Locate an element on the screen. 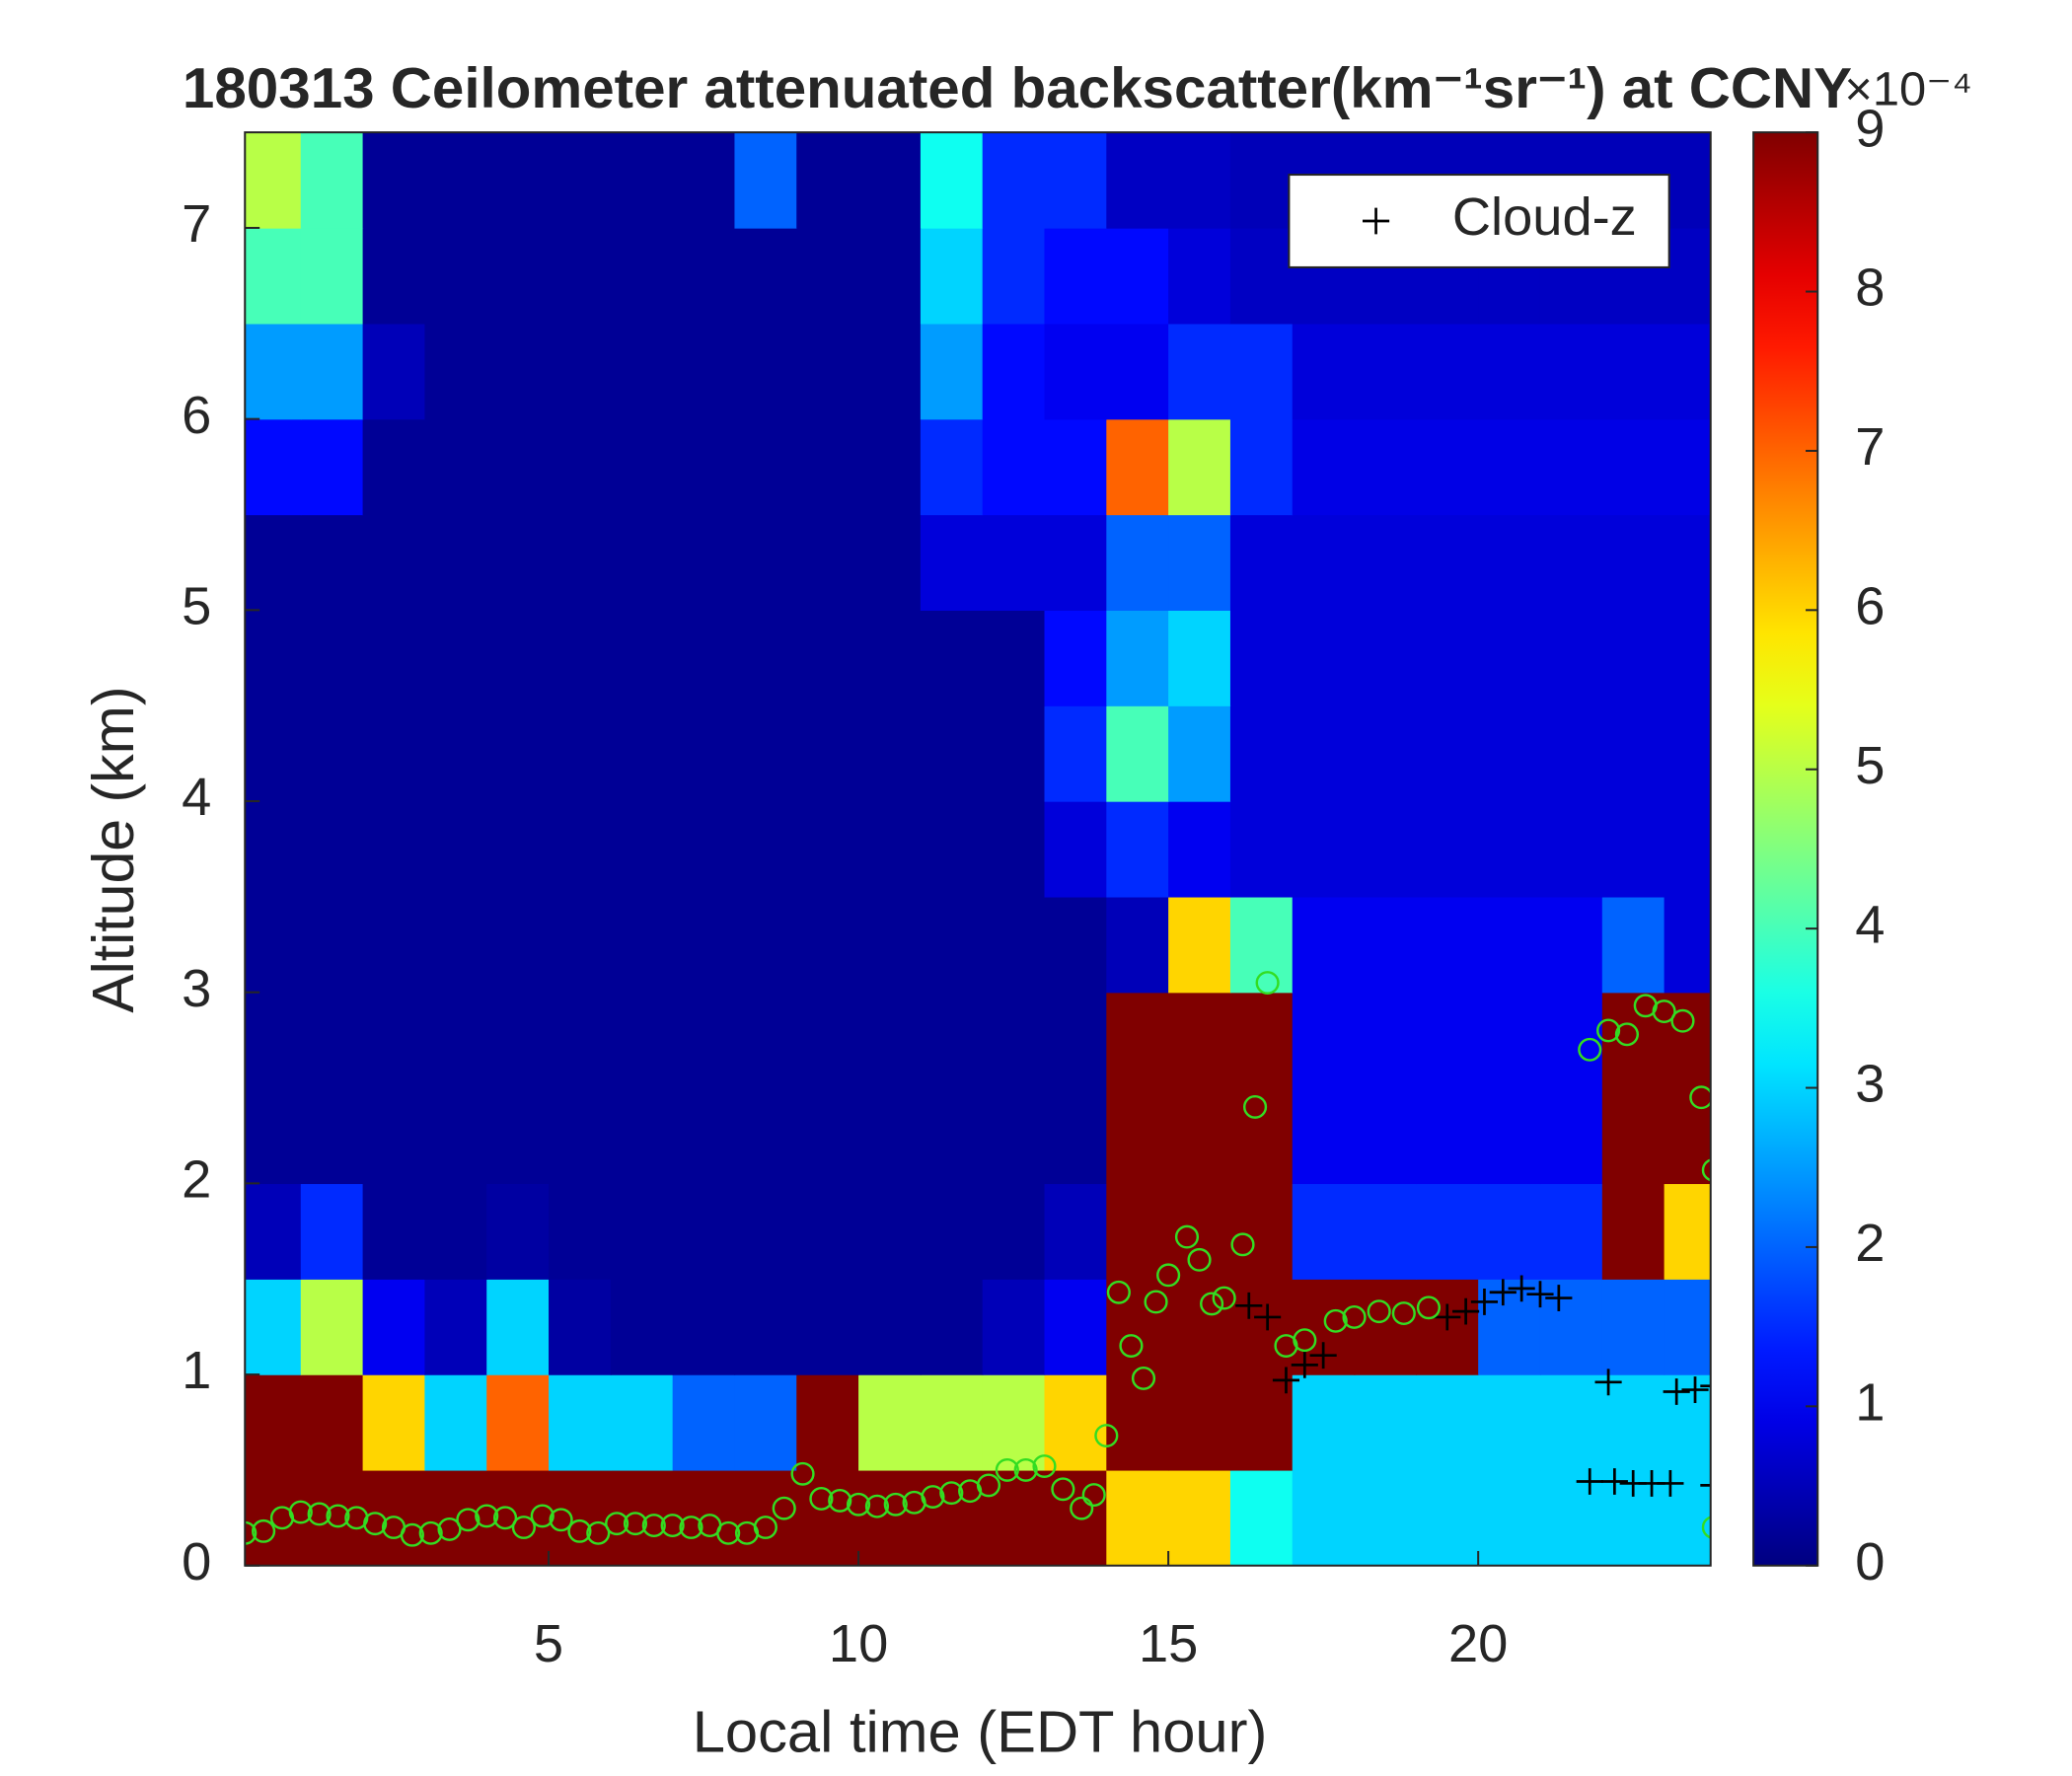 The height and width of the screenshot is (1776, 2072). legend-box is located at coordinates (1479, 221).